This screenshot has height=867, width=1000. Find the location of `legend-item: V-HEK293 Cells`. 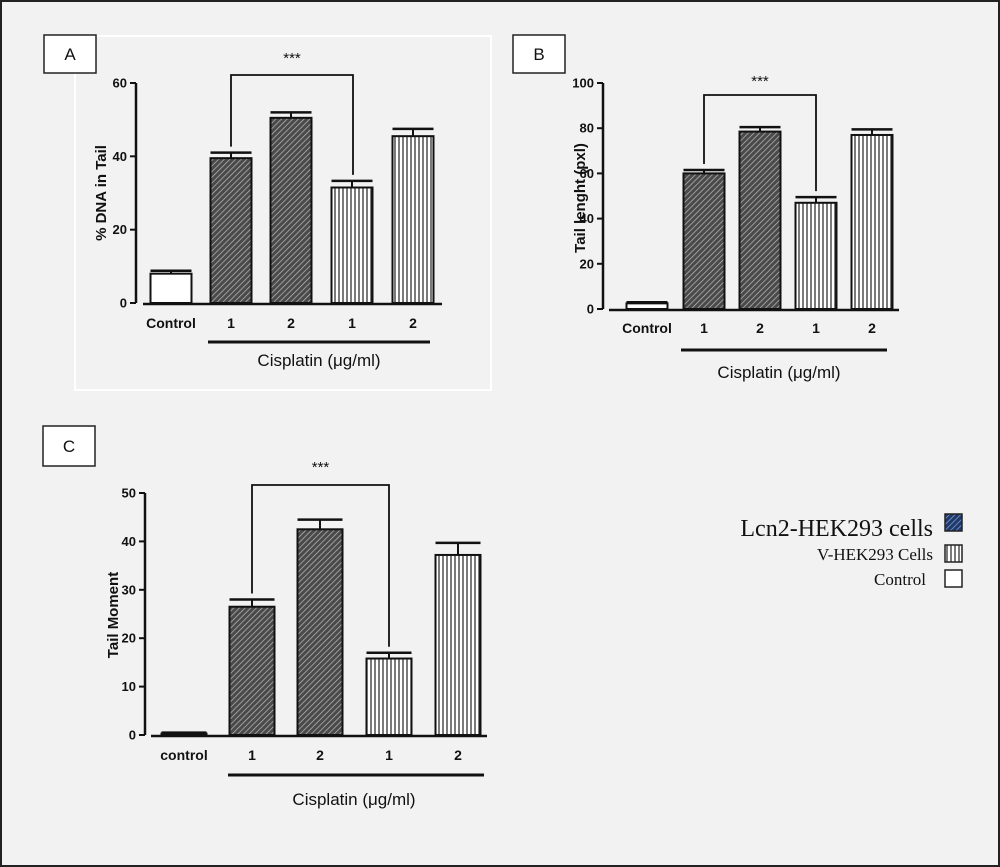

legend-item: V-HEK293 Cells is located at coordinates (890, 554).